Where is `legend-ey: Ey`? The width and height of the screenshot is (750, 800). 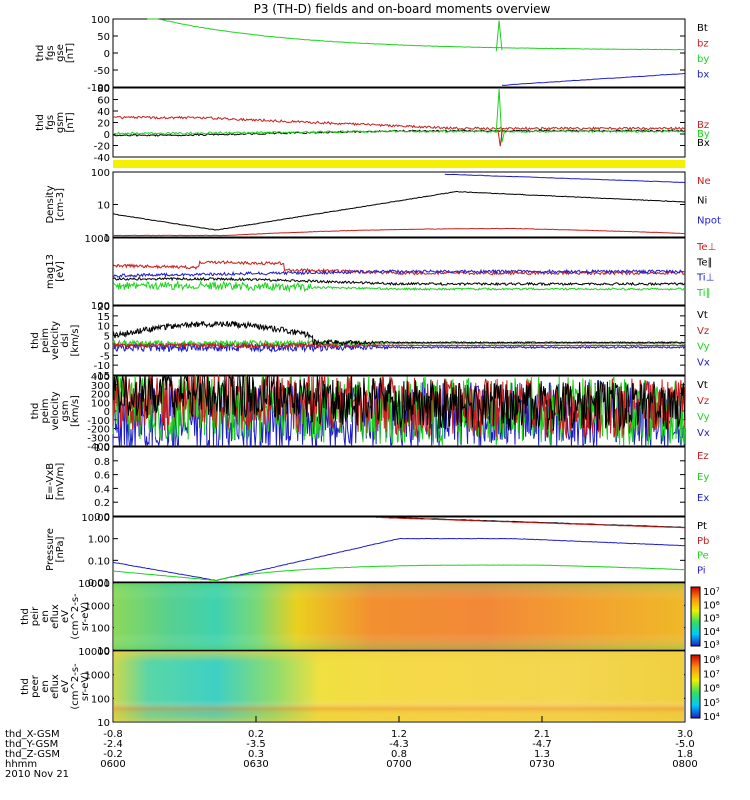 legend-ey: Ey is located at coordinates (703, 477).